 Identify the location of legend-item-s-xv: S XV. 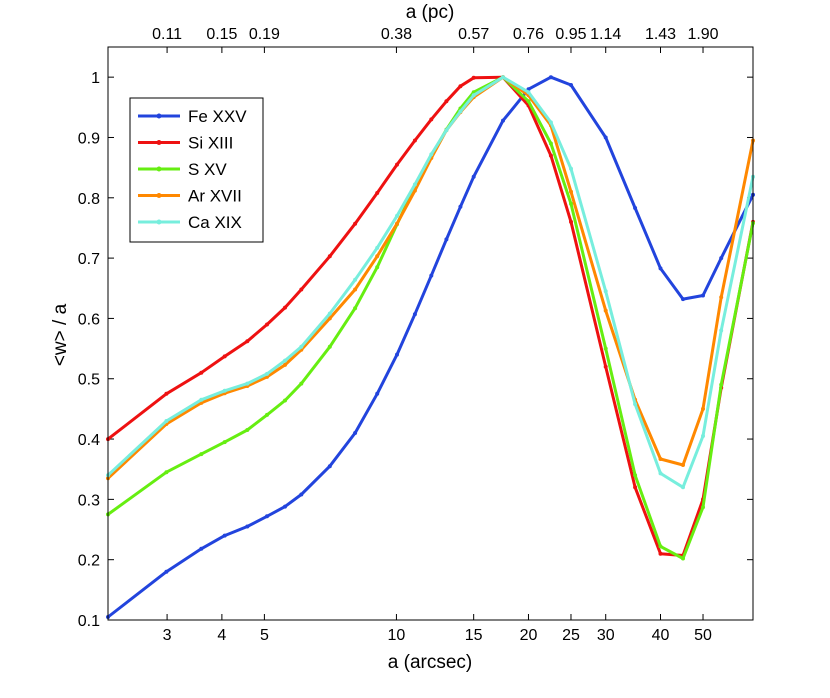
(182, 169).